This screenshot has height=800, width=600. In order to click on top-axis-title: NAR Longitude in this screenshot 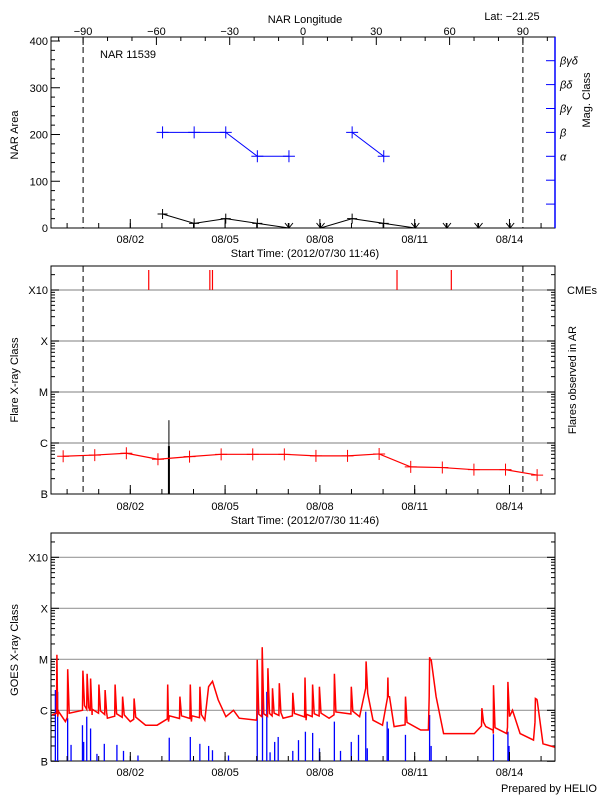, I will do `click(305, 20)`.